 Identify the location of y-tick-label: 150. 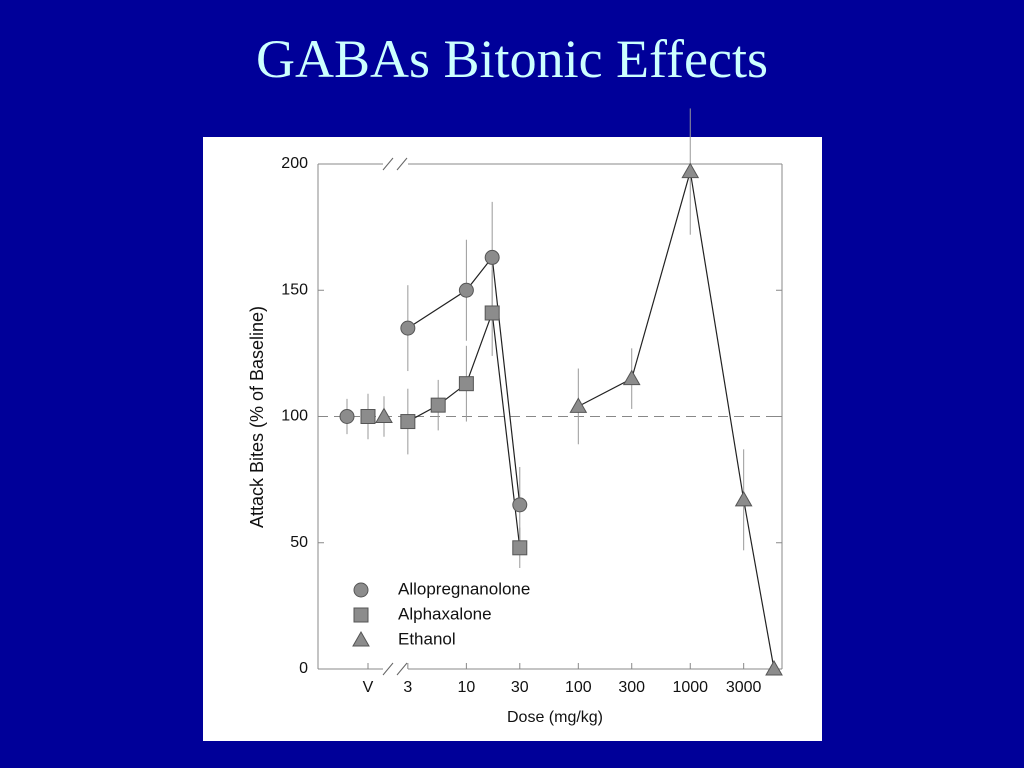
(294, 289).